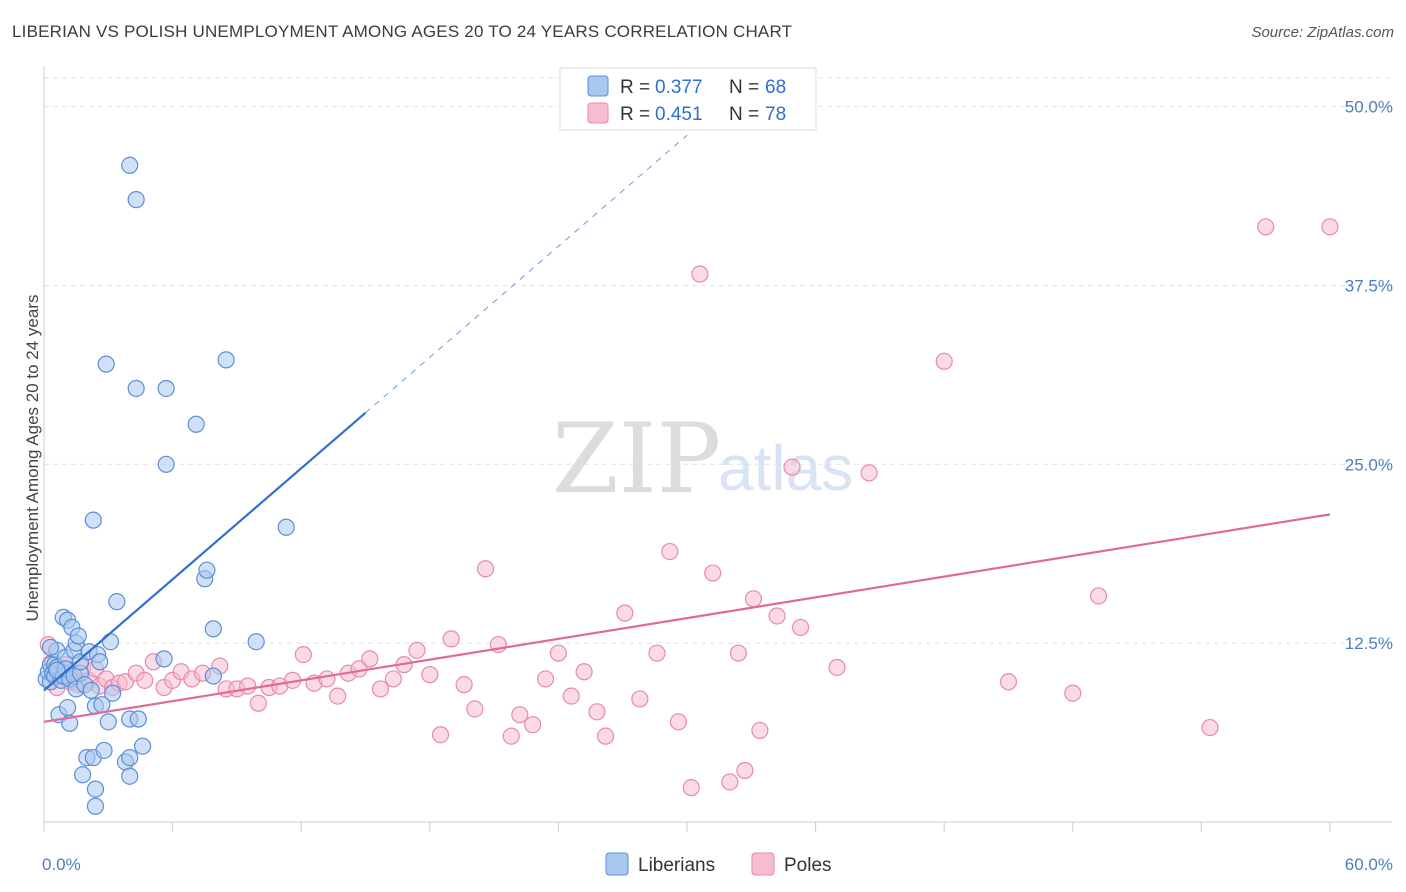 The image size is (1406, 892). What do you see at coordinates (635, 114) in the screenshot?
I see `legend-r-label-poles: R =` at bounding box center [635, 114].